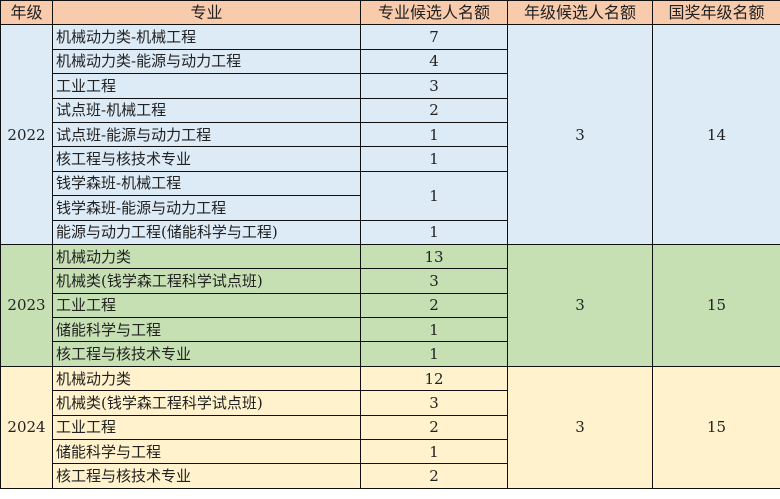 This screenshot has width=780, height=499. I want to click on table-row: 能源与动力工程(储能科学与工程) 1, so click(390, 232).